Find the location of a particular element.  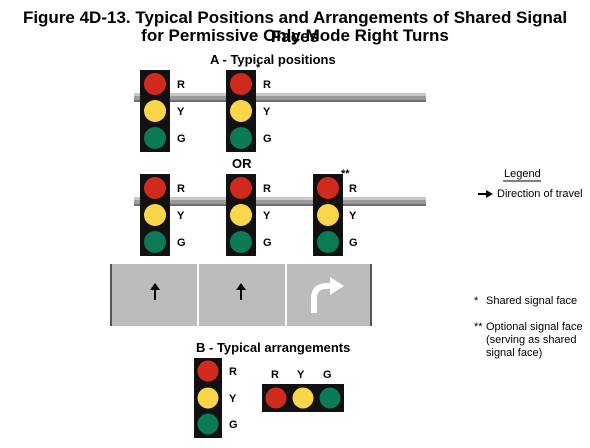

arrangement-horizontal: R Y G is located at coordinates (303, 390).